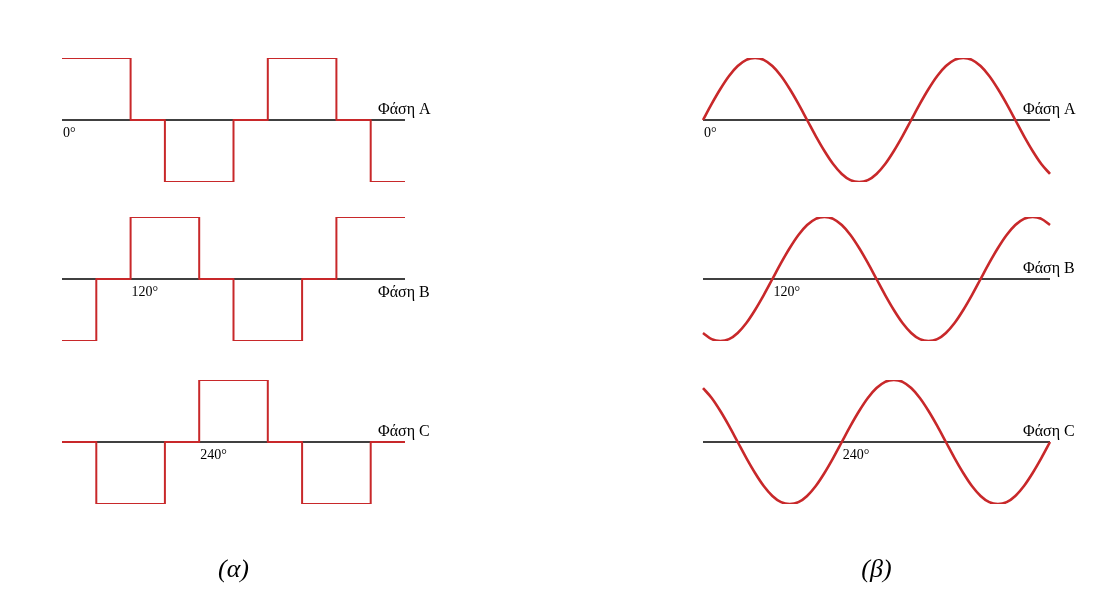  What do you see at coordinates (233, 569) in the screenshot?
I see `x-axis-title: (α)` at bounding box center [233, 569].